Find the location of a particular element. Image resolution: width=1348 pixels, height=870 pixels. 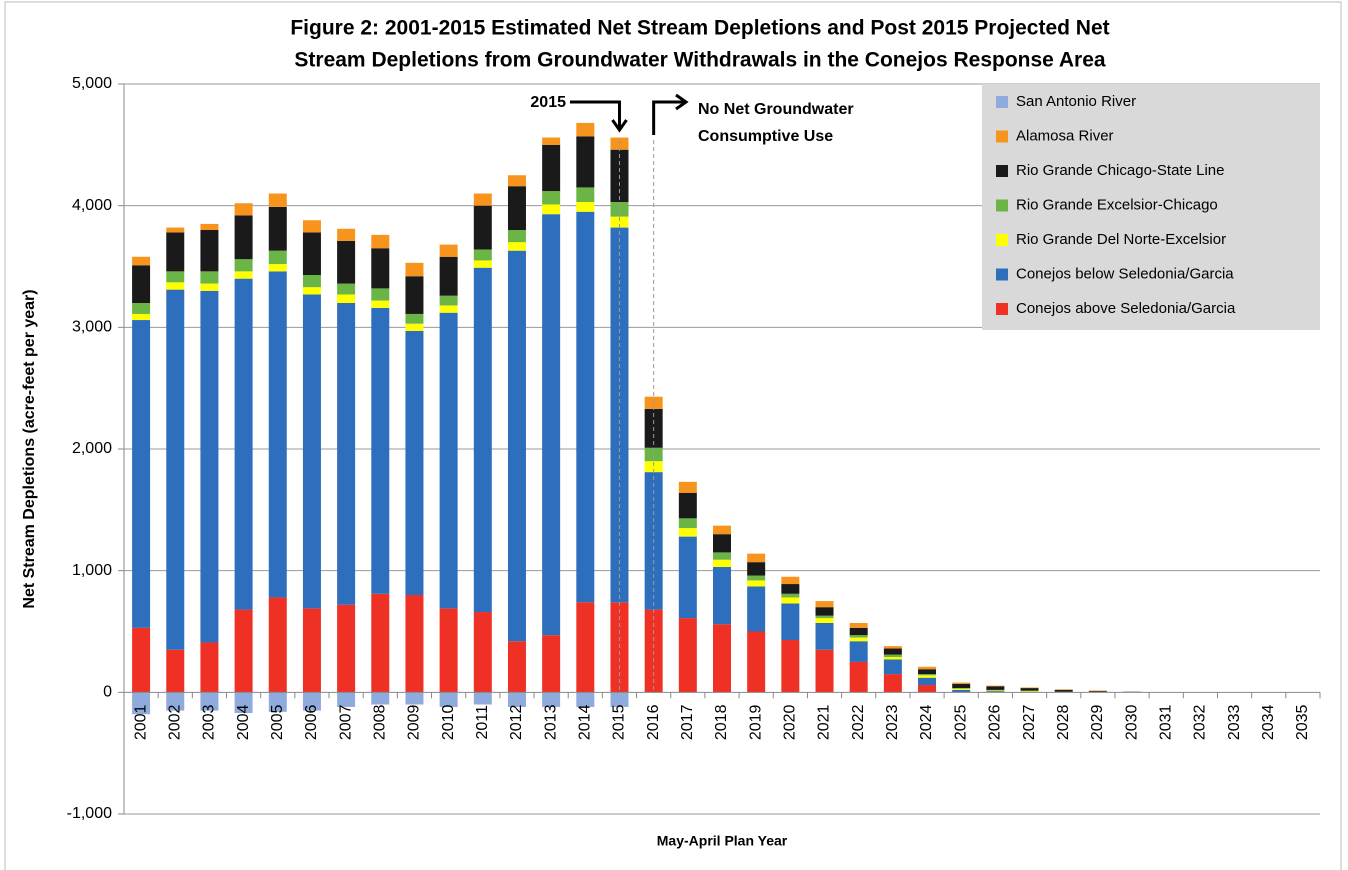

y-tick-label: 0 is located at coordinates (107, 692).